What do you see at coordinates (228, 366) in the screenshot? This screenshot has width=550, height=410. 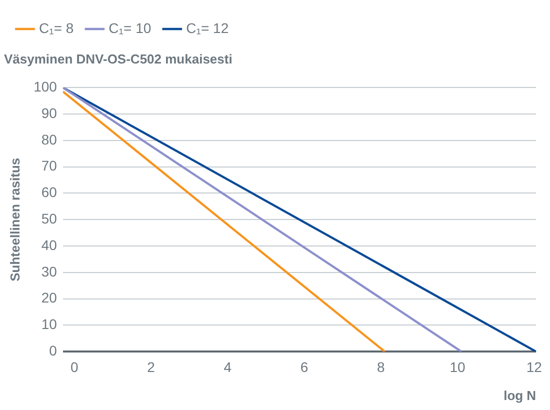 I see `x-tick-label: 4` at bounding box center [228, 366].